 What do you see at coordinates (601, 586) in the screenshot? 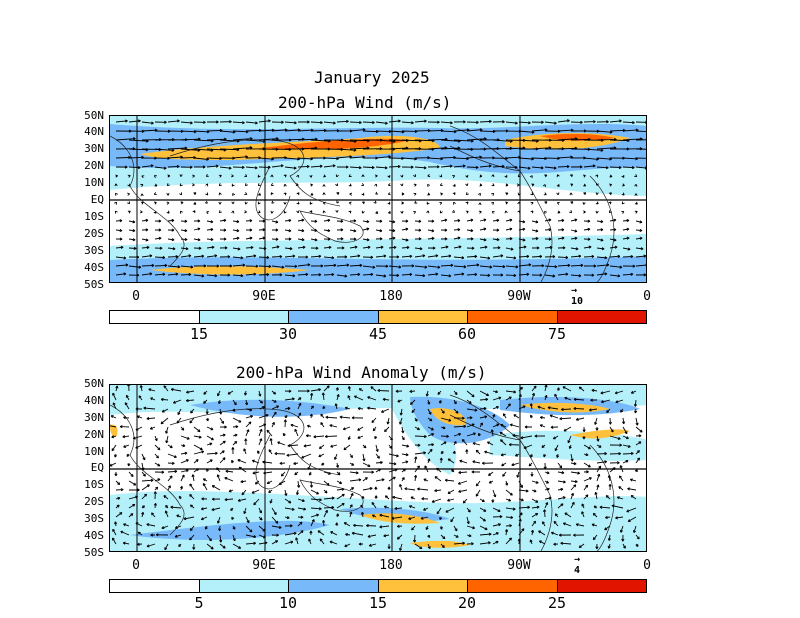
I see `colorbar-swatch` at bounding box center [601, 586].